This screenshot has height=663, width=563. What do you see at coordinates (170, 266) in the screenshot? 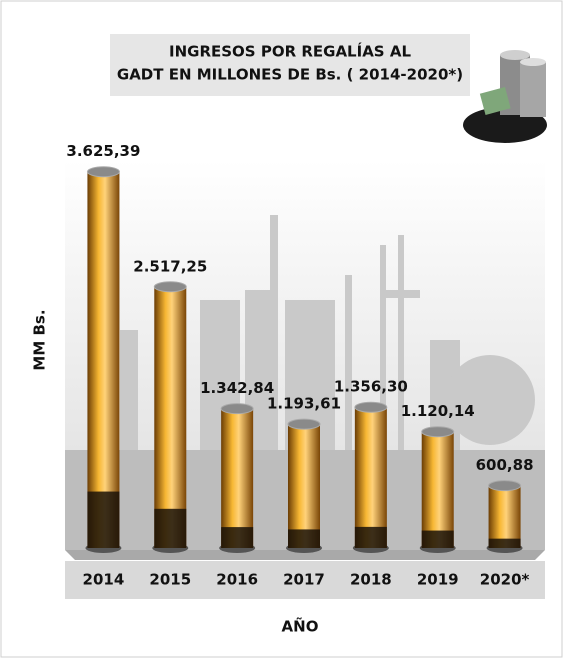
I see `value-label: 2.517,25` at bounding box center [170, 266].